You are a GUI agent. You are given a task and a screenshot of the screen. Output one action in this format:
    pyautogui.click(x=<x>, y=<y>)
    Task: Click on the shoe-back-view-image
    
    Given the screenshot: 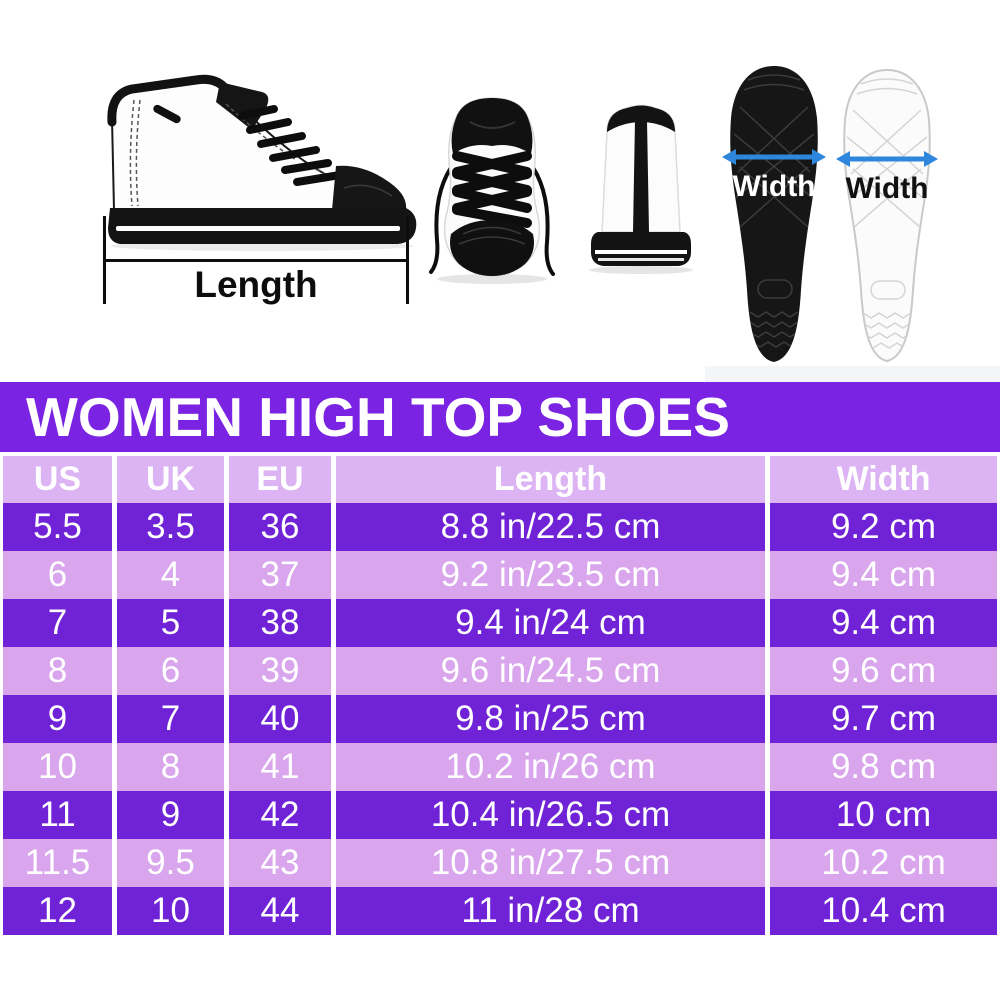 What is the action you would take?
    pyautogui.click(x=641, y=189)
    